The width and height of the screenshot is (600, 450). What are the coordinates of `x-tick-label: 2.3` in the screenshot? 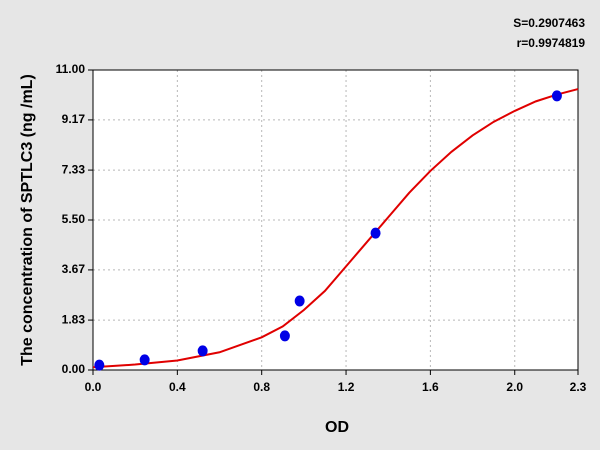 It's located at (578, 387).